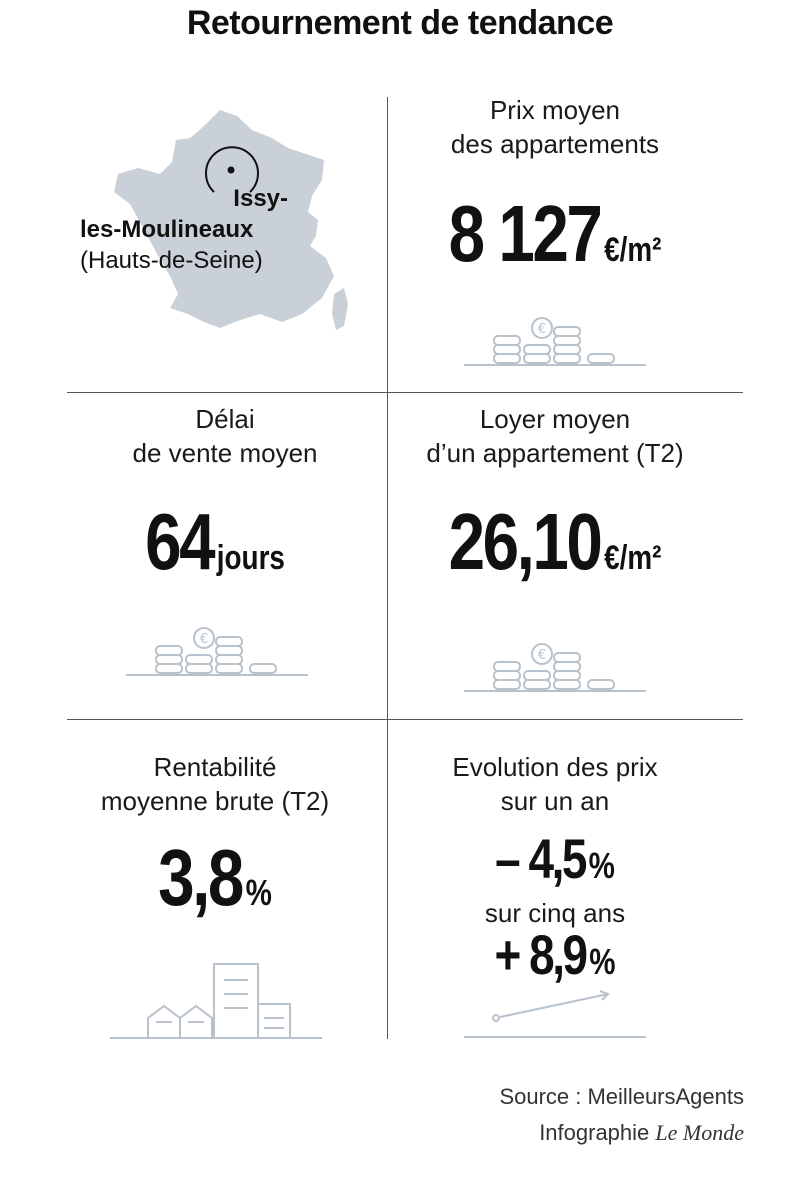 Image resolution: width=800 pixels, height=1182 pixels. I want to click on rentabilite-value: 3,8 %, so click(215, 878).